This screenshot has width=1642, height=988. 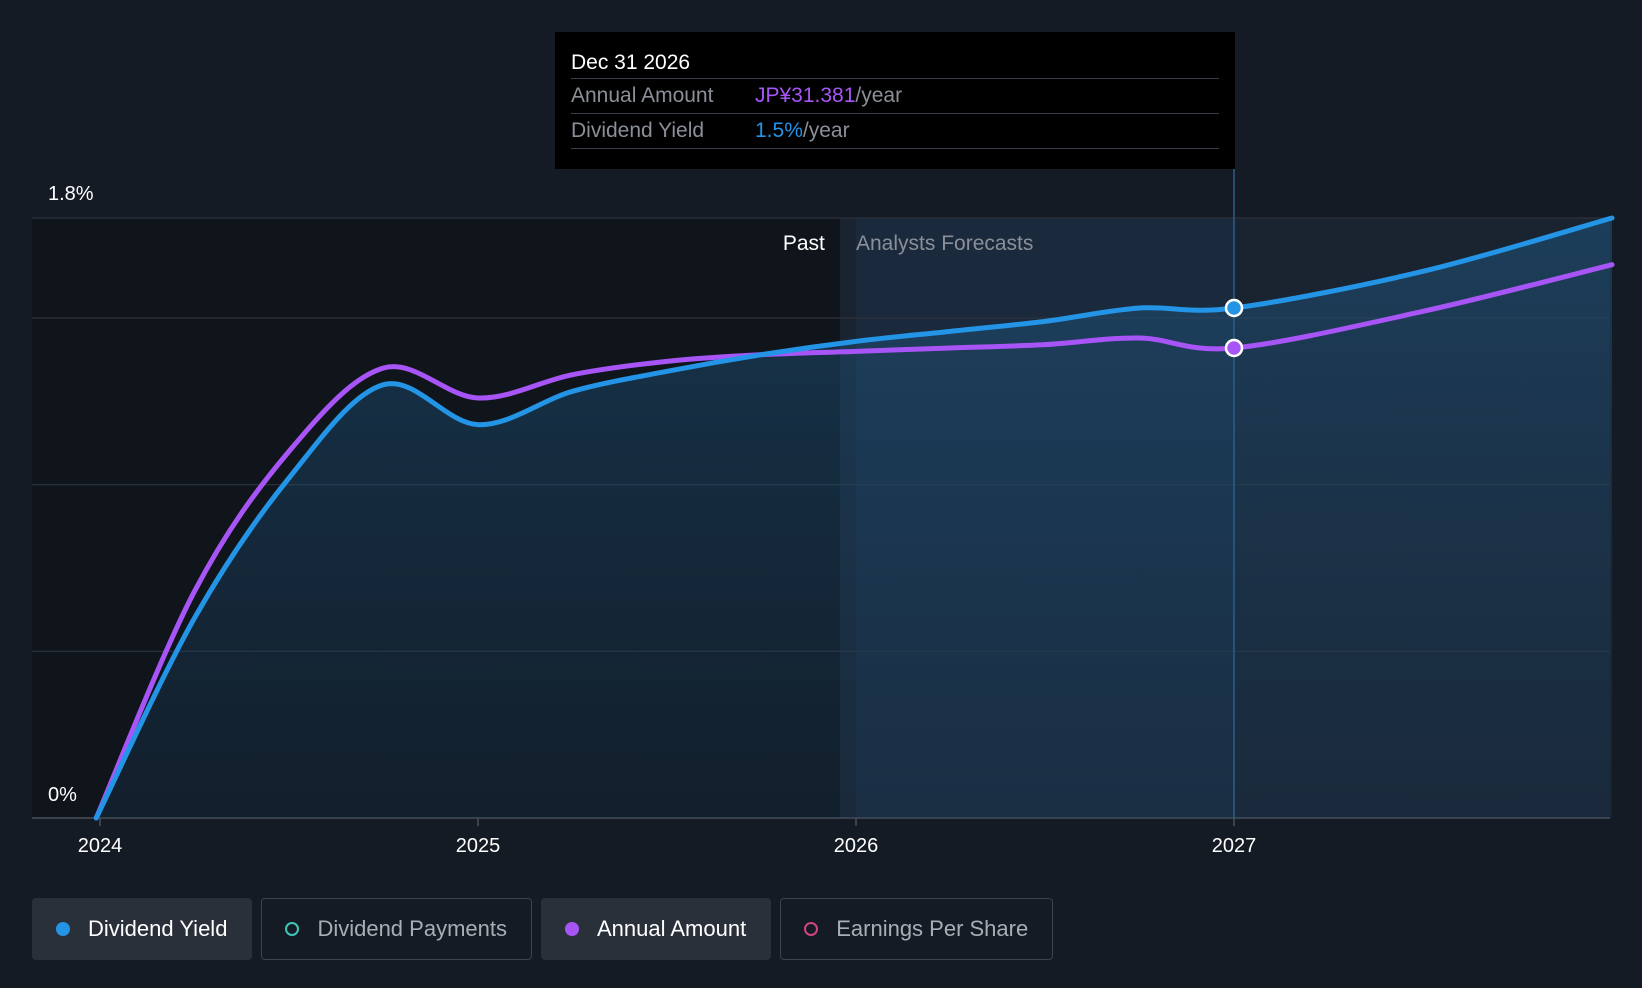 I want to click on legend-label: Dividend Payments, so click(x=412, y=928).